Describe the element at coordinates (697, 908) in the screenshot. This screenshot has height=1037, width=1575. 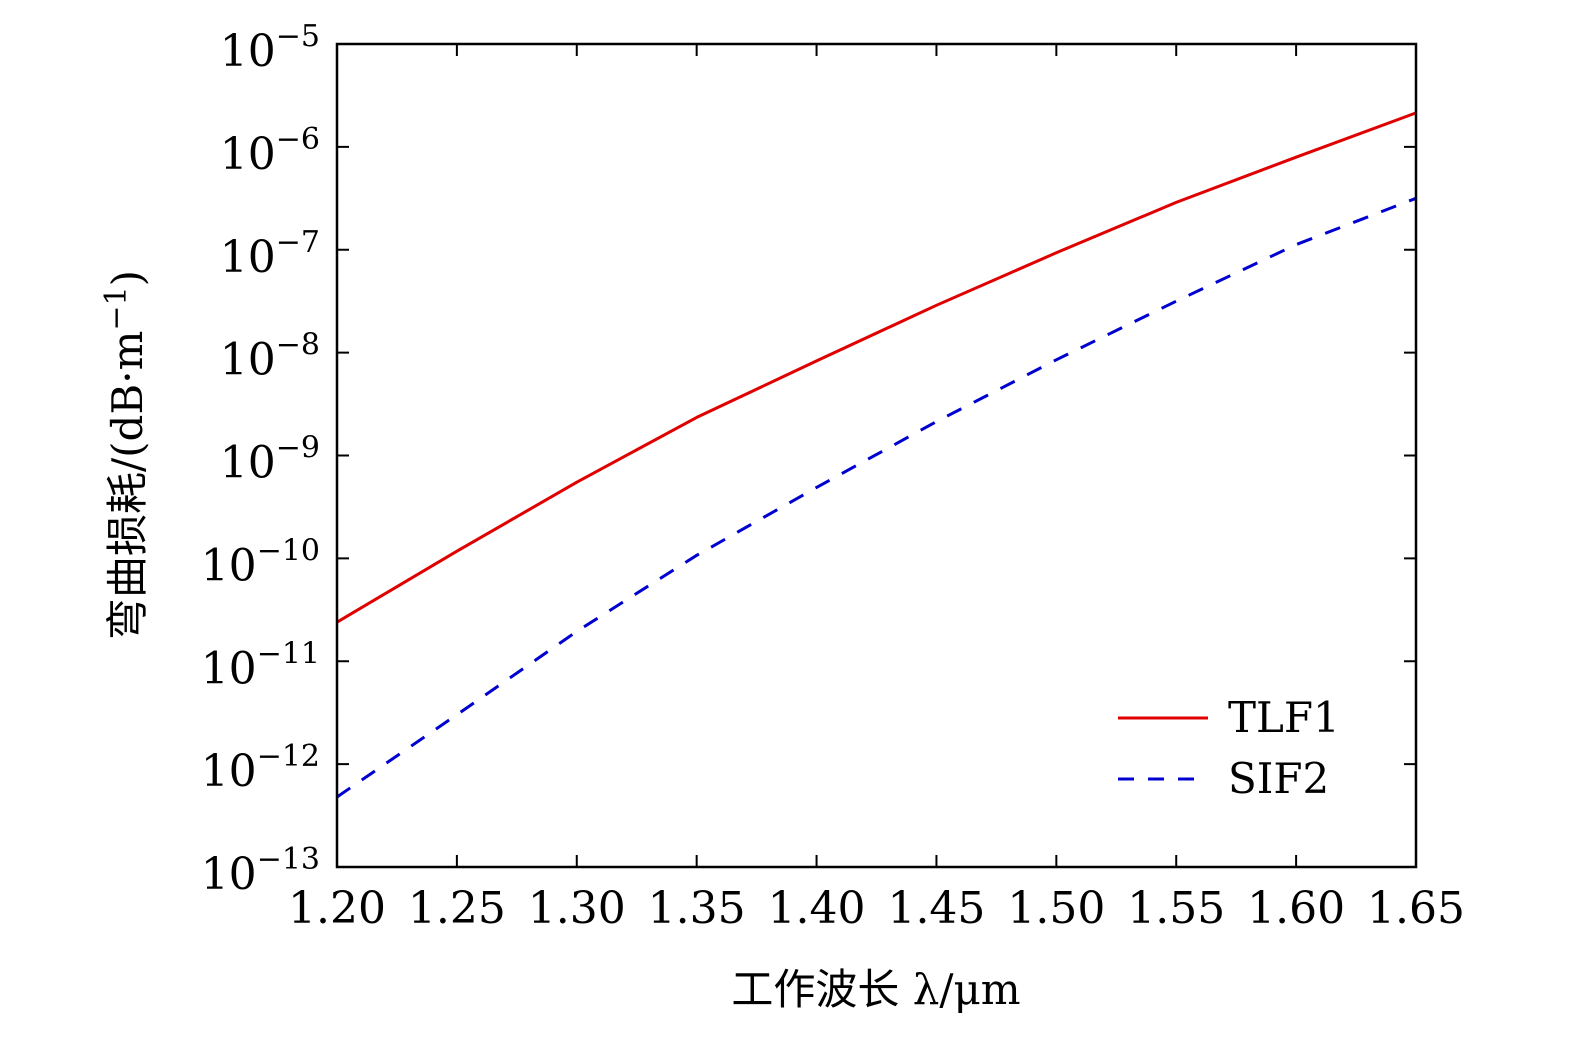
I see `x-tick-label: 1.35` at that location.